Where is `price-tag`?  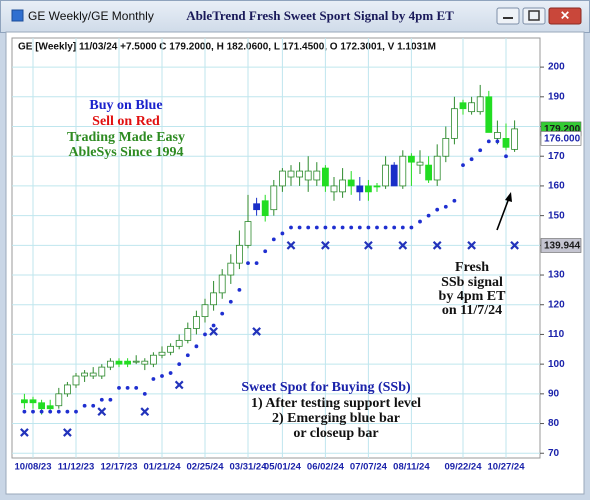
price-tag is located at coordinates (561, 138).